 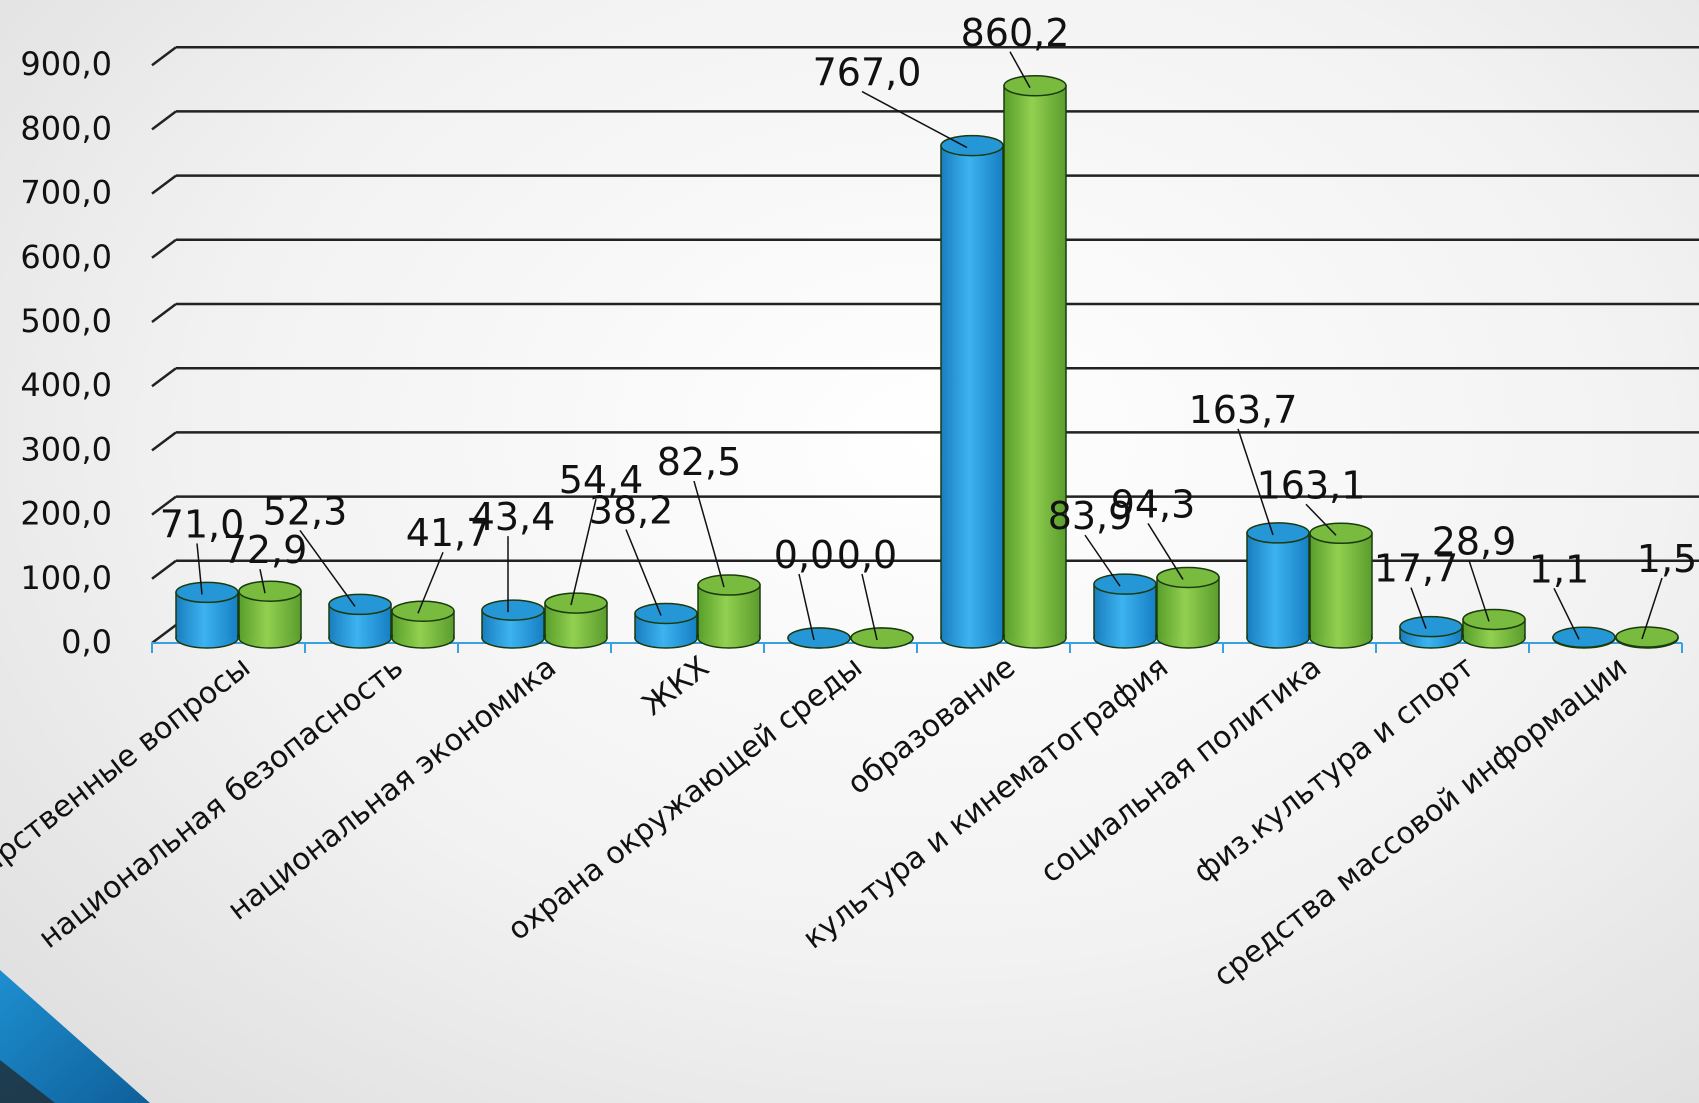 I want to click on category-label: ЖКХ, so click(x=676, y=686).